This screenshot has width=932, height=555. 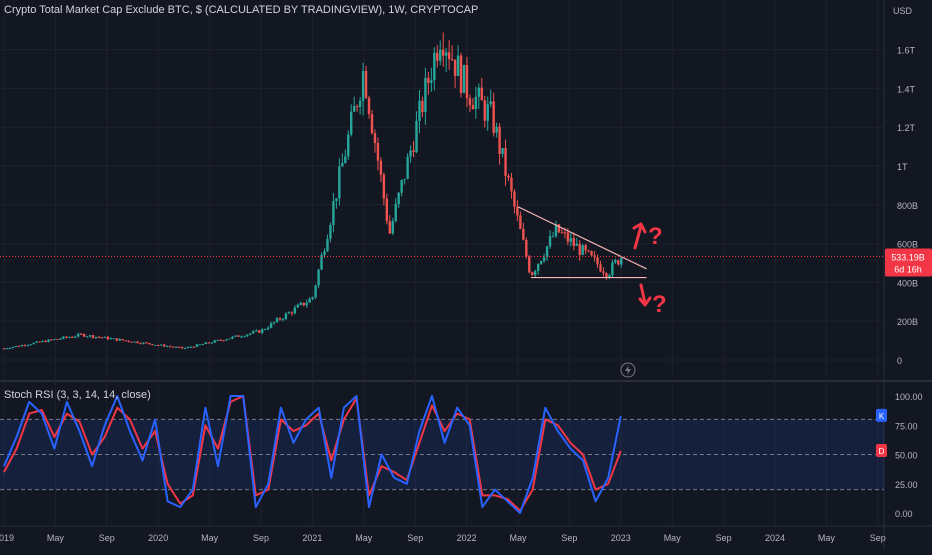 What do you see at coordinates (904, 514) in the screenshot?
I see `osc-tick-label: 0.00` at bounding box center [904, 514].